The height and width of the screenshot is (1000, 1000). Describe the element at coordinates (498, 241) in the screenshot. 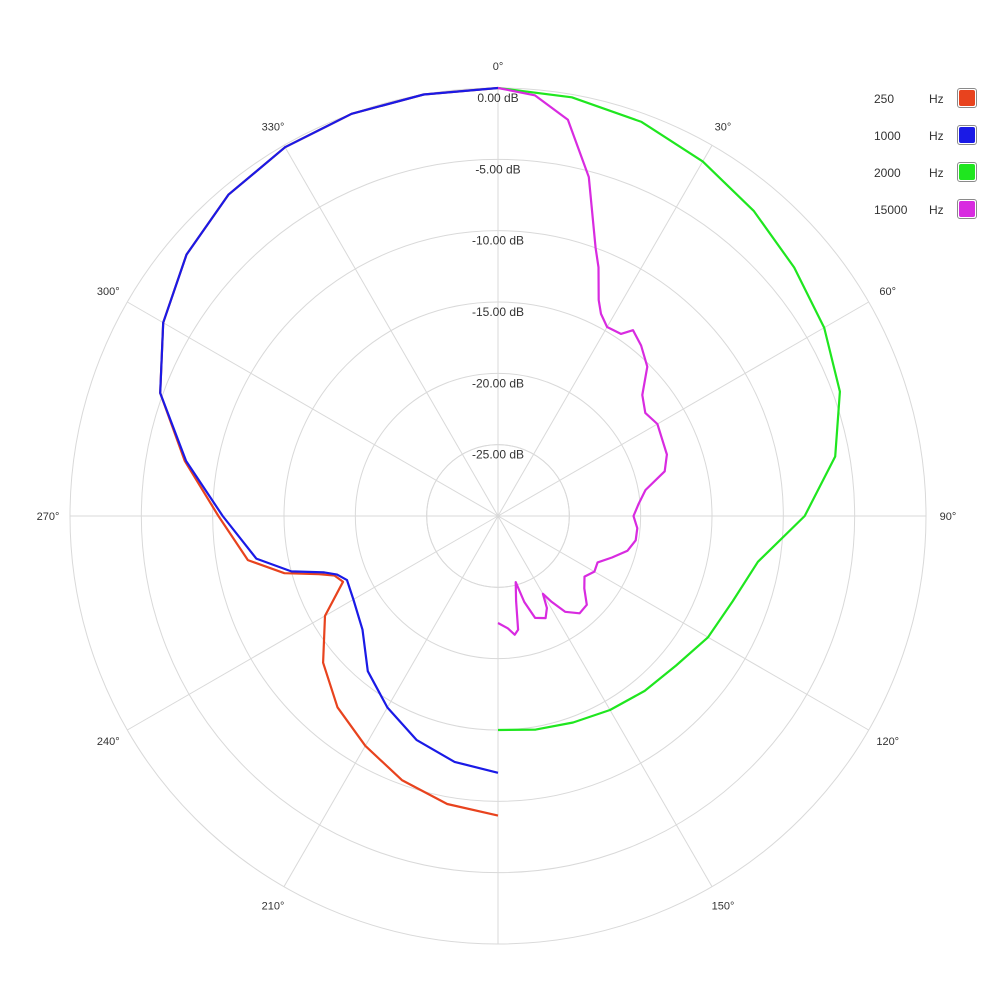

I see `ring-label: -10.00 dB` at that location.